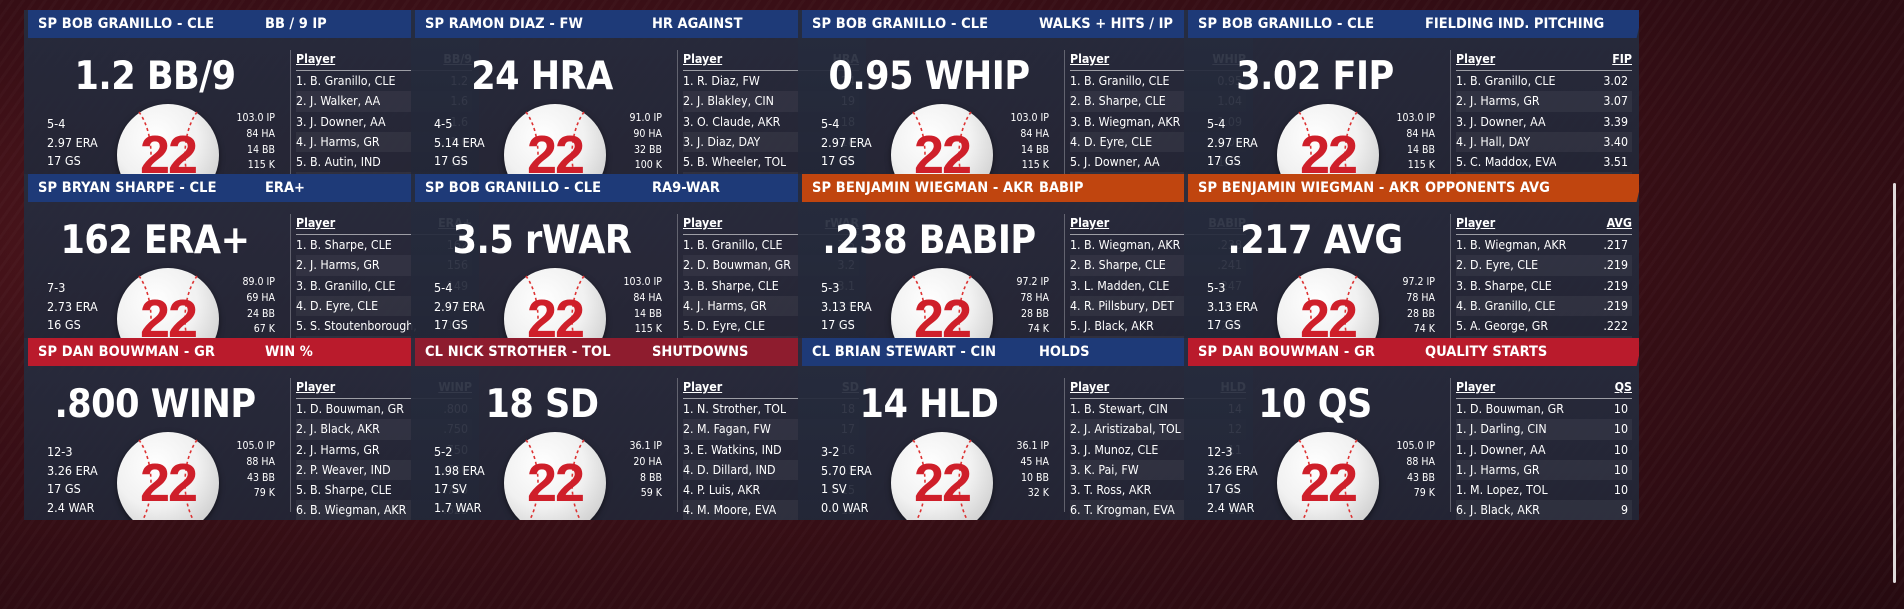 The image size is (1904, 609). What do you see at coordinates (651, 493) in the screenshot?
I see `strikeouts: 59 K` at bounding box center [651, 493].